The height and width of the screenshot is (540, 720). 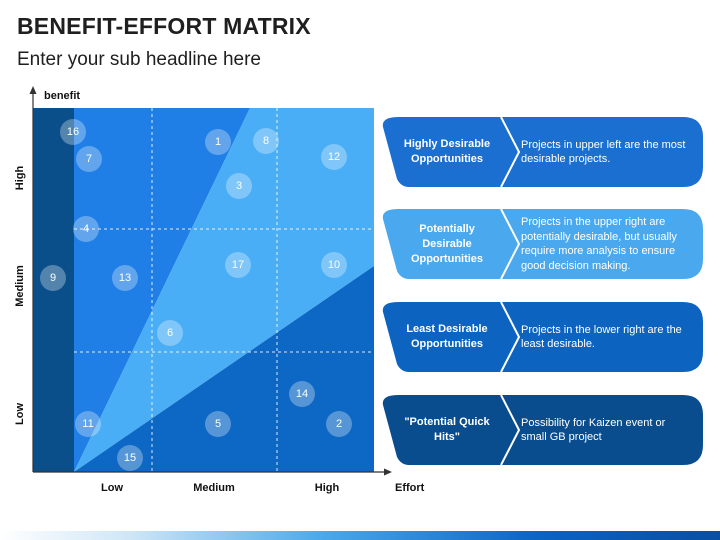 What do you see at coordinates (130, 458) in the screenshot?
I see `project-marker-15: 15` at bounding box center [130, 458].